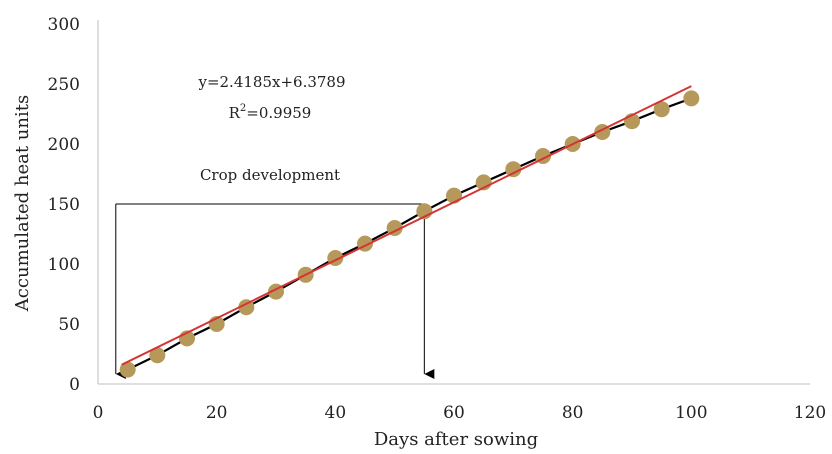 Image resolution: width=832 pixels, height=454 pixels. Describe the element at coordinates (64, 25) in the screenshot. I see `y-tick-label: 300` at that location.